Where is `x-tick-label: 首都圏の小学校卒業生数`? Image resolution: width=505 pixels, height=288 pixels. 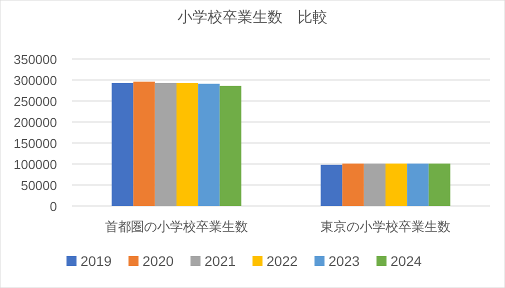 x-tick-label: 首都圏の小学校卒業生数 is located at coordinates (176, 226).